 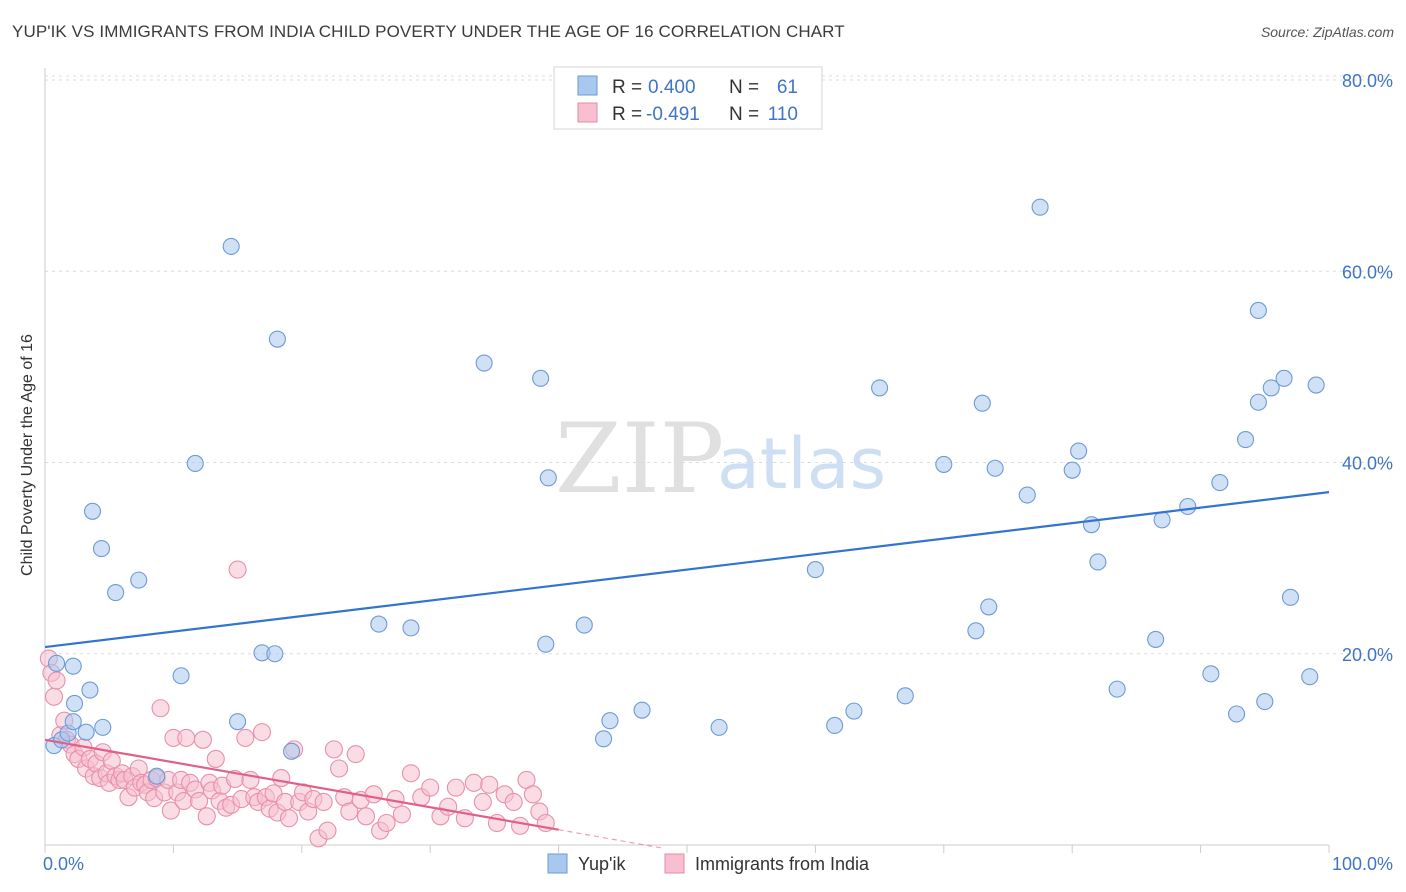 What do you see at coordinates (1367, 655) in the screenshot?
I see `y-tick-label: 20.0%` at bounding box center [1367, 655].